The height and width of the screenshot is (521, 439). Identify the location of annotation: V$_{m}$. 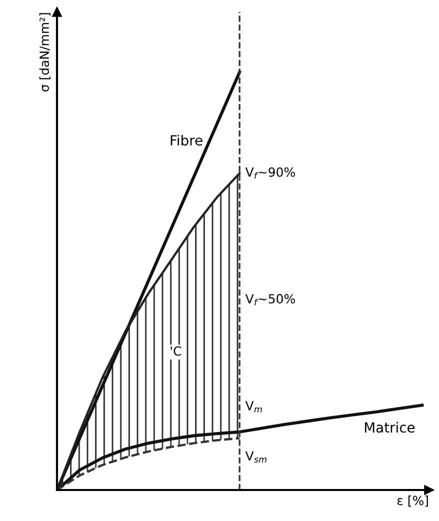
(253, 406).